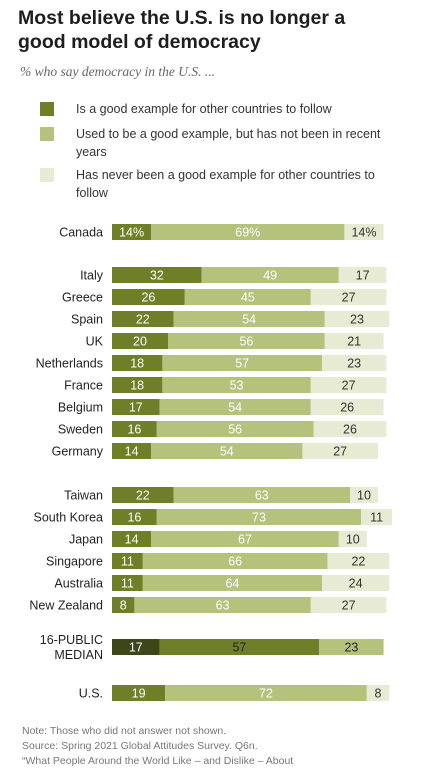 The width and height of the screenshot is (430, 773). I want to click on category-label-france: France, so click(83, 386).